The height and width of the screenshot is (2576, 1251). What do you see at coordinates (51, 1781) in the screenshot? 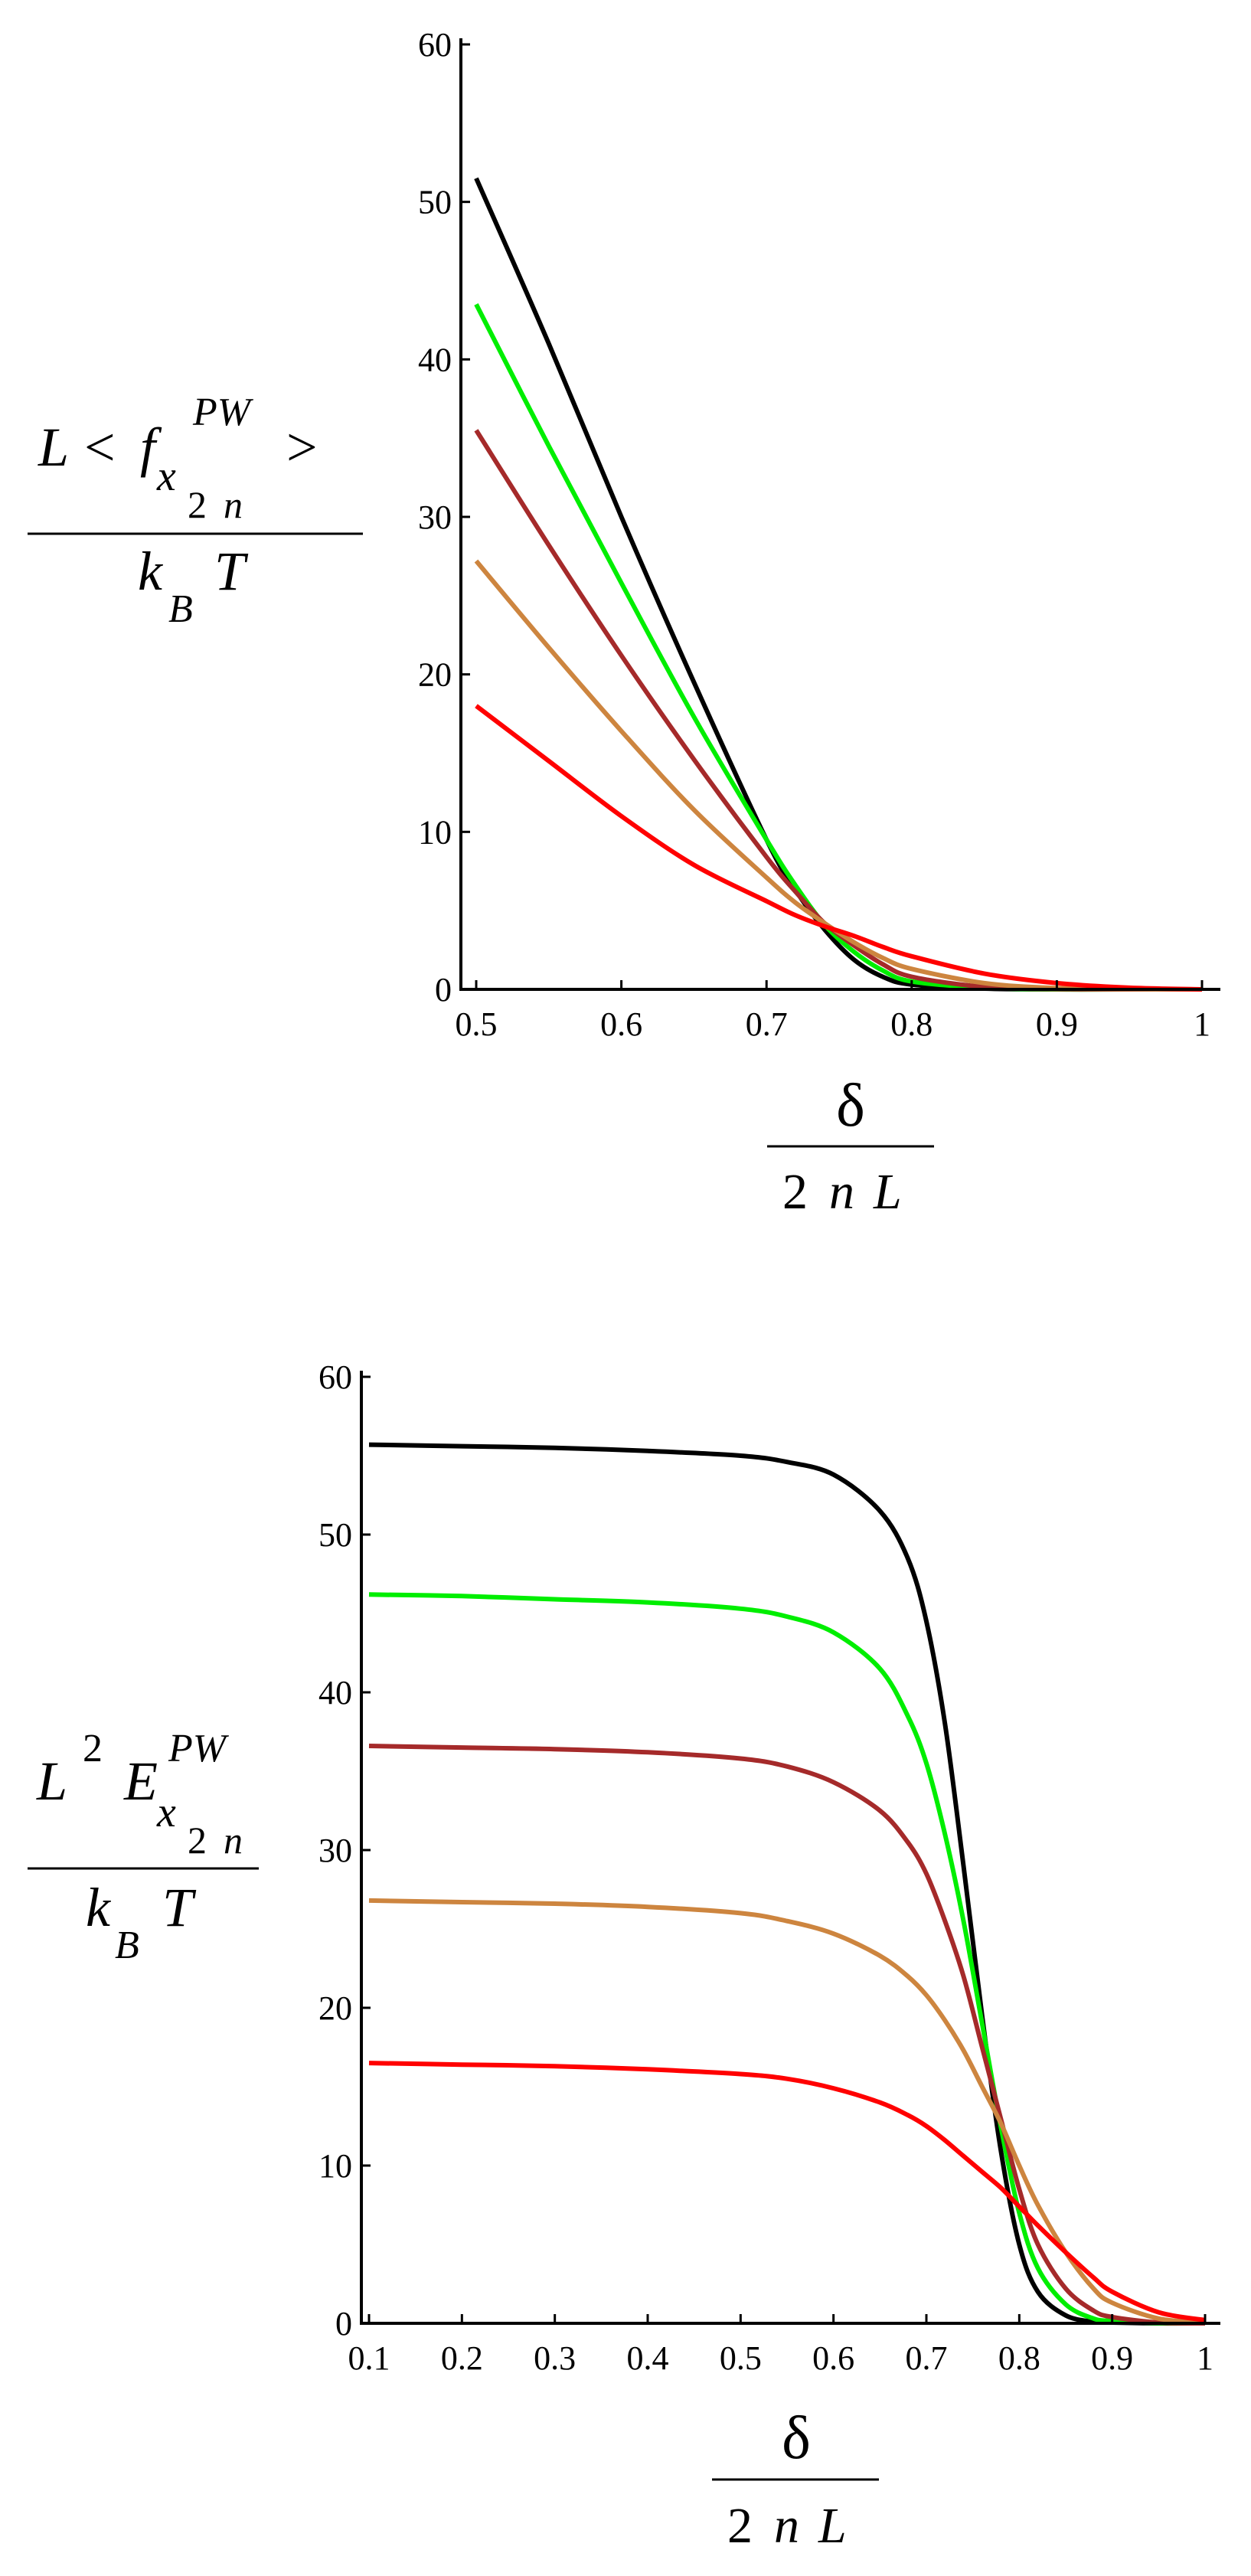
I see `p2-ylabel-L: L` at bounding box center [51, 1781].